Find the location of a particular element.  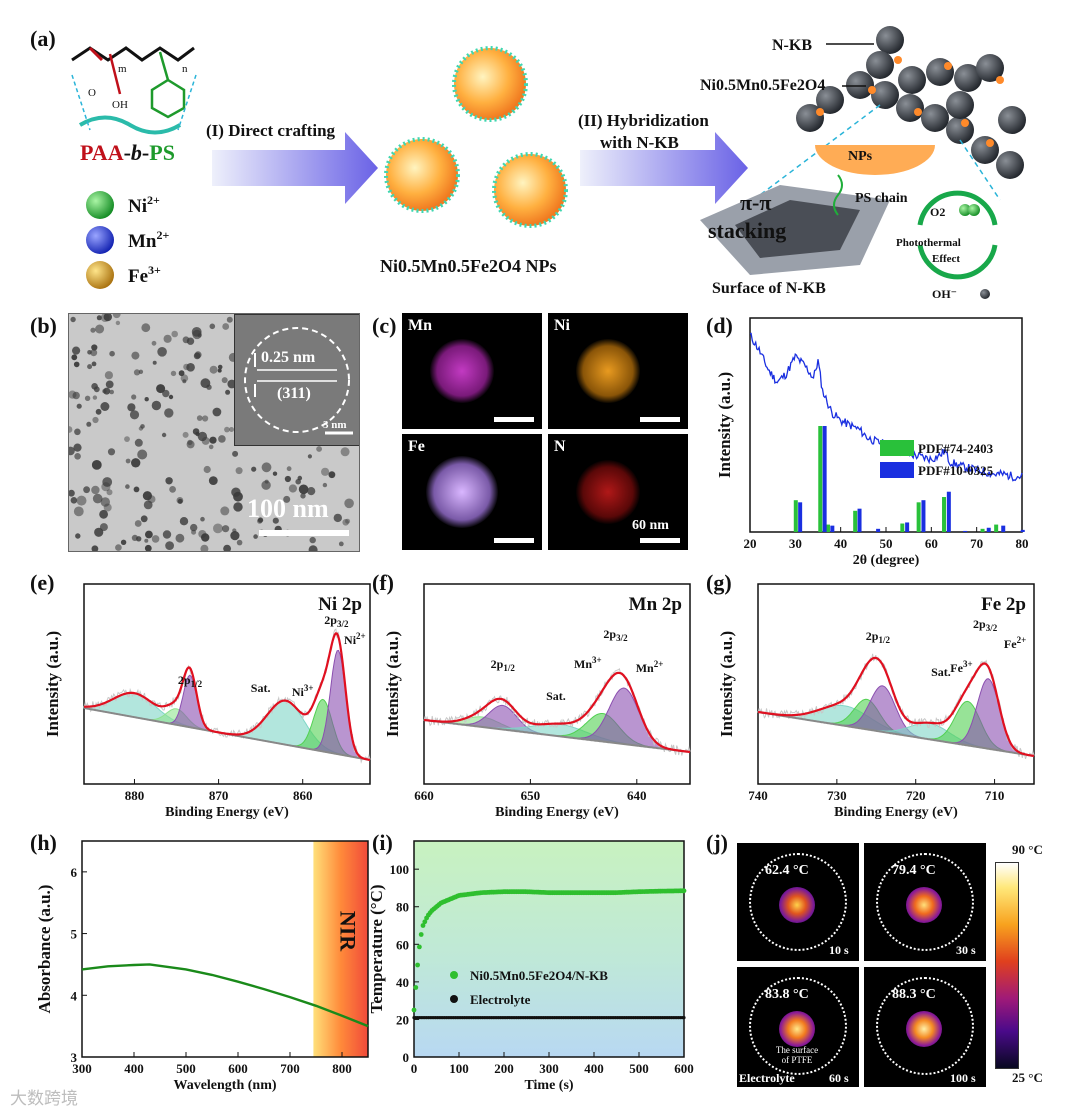

nir-band is located at coordinates (340, 949).